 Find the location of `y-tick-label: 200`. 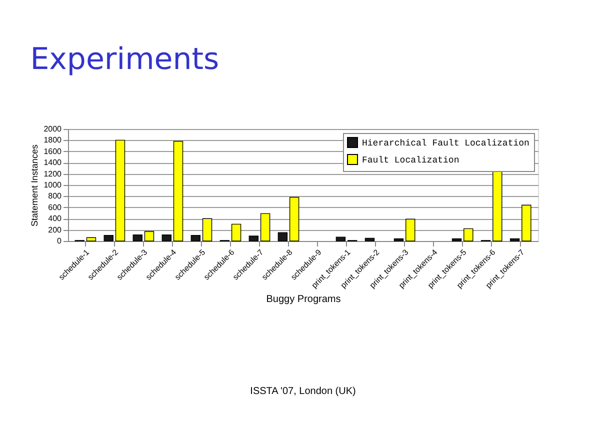

y-tick-label: 200 is located at coordinates (55, 229).